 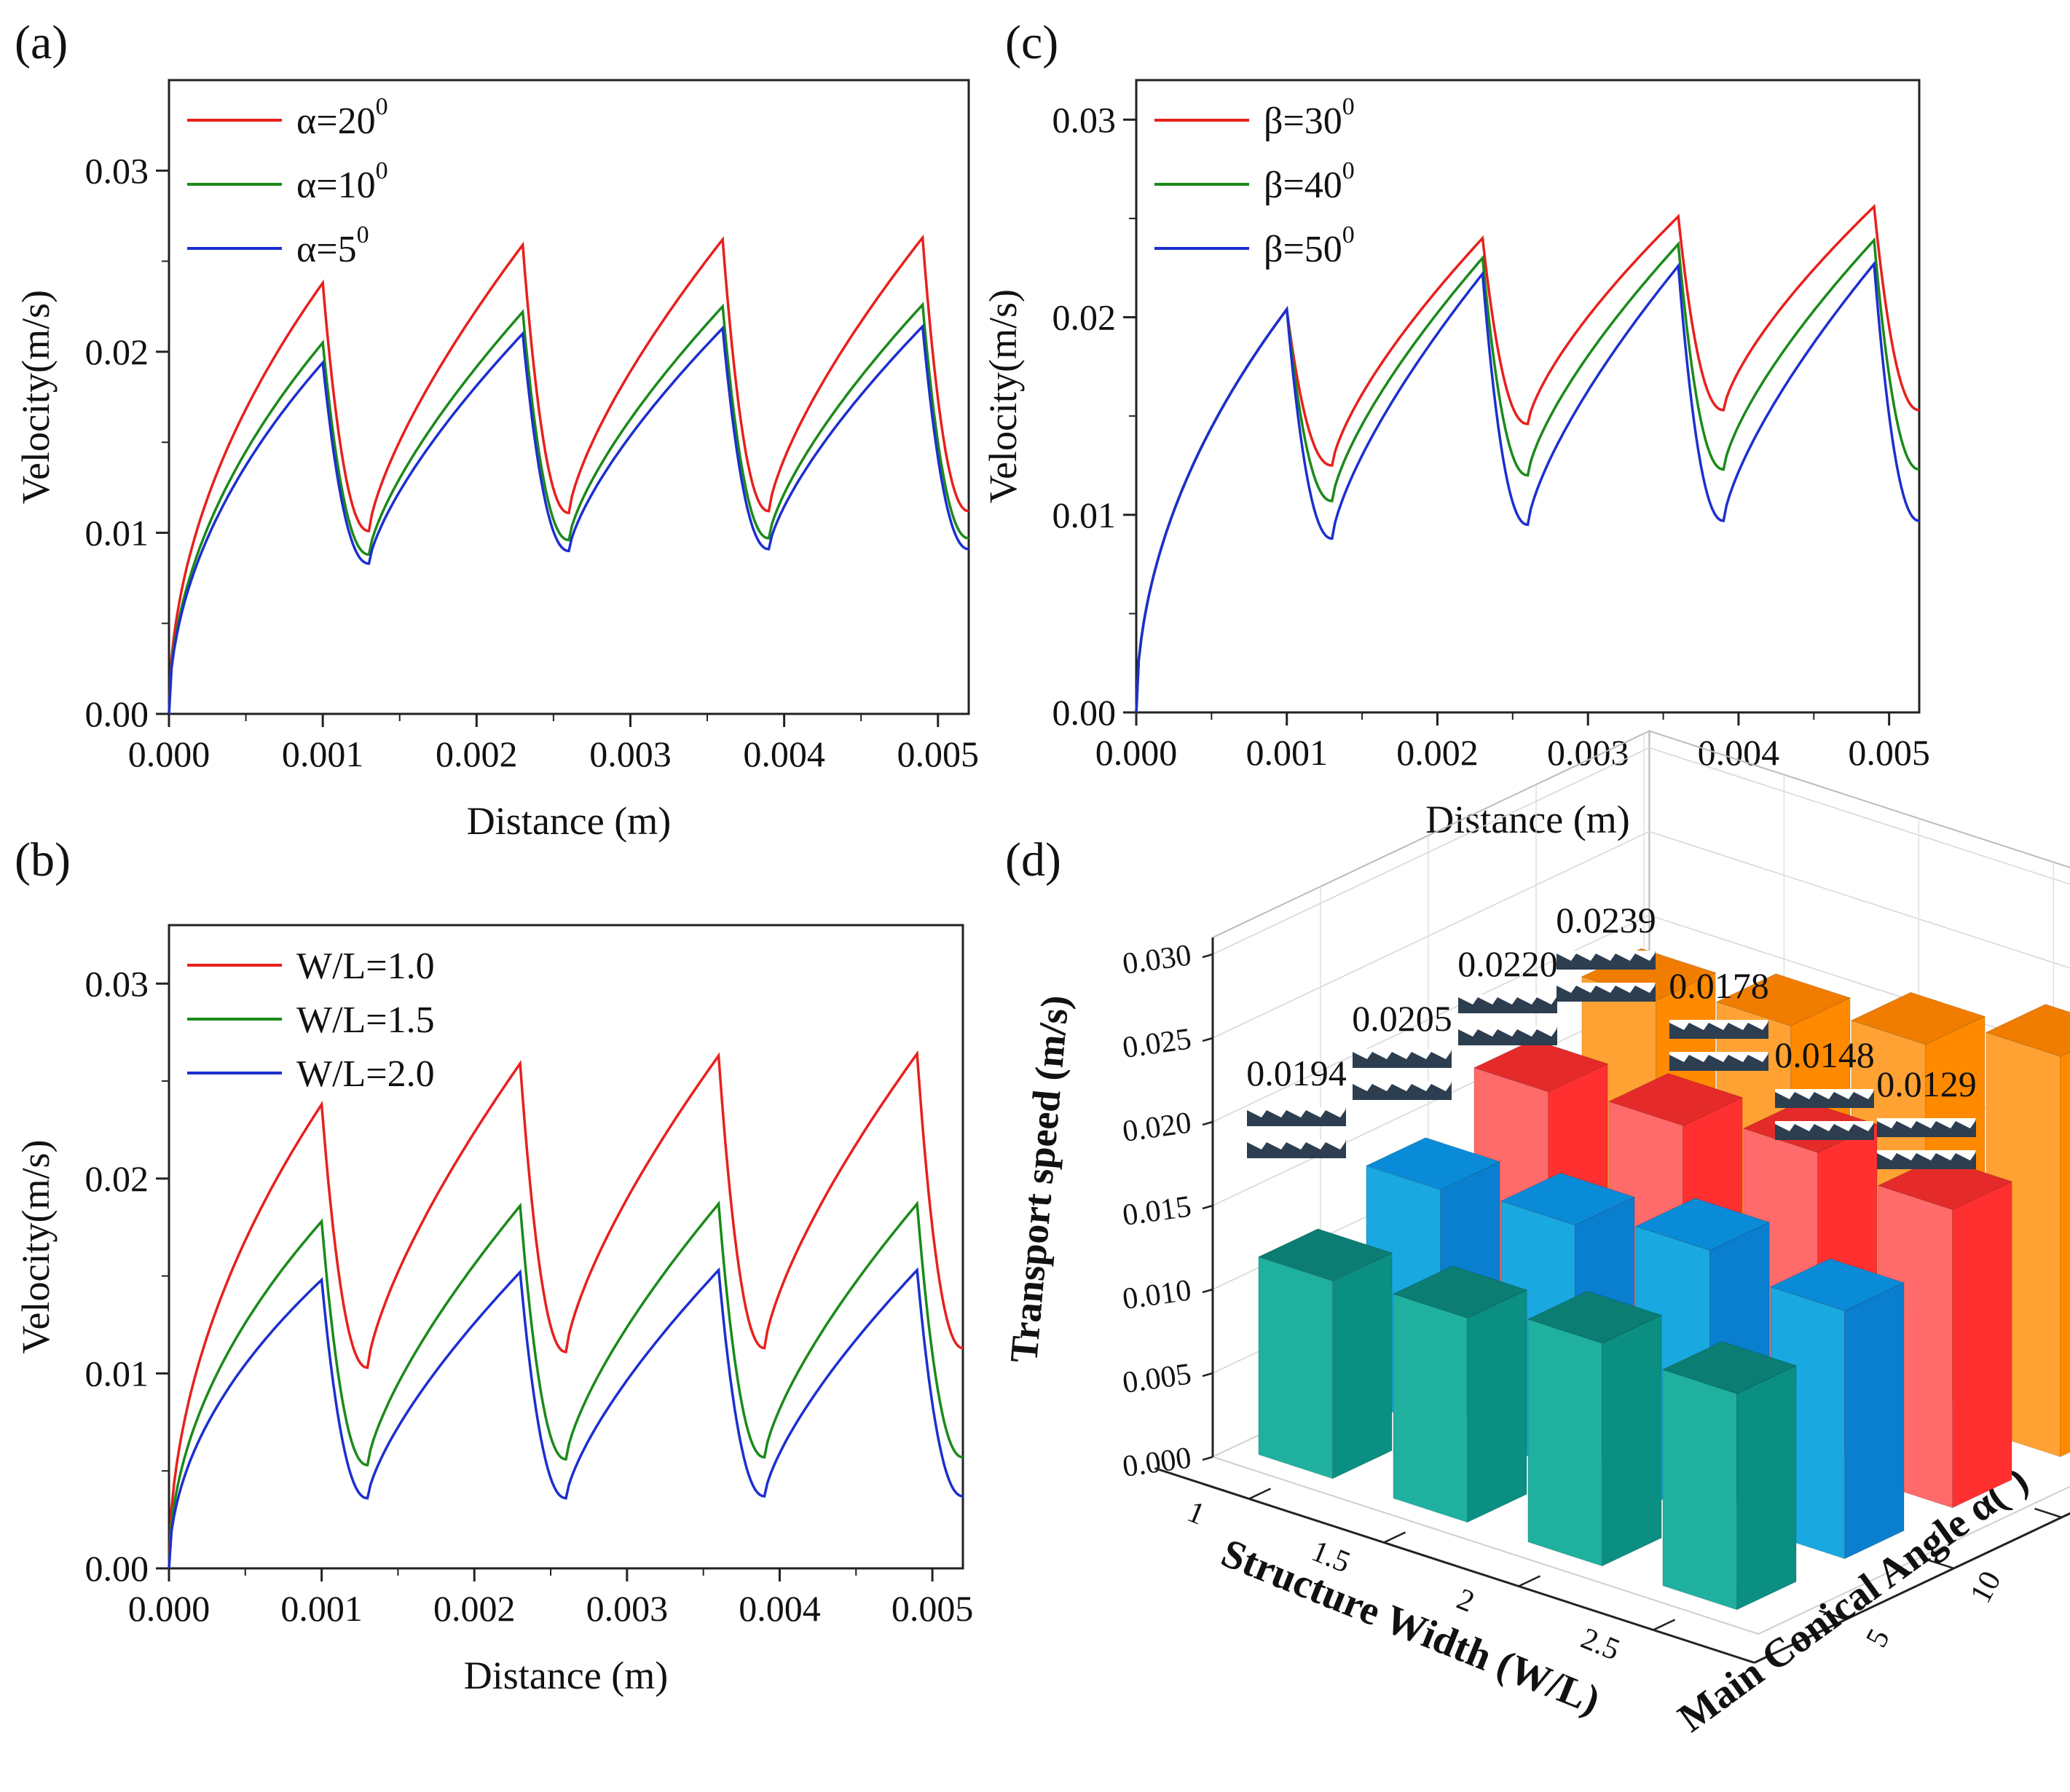 What do you see at coordinates (1303, 185) in the screenshot?
I see `legend-text: β=40` at bounding box center [1303, 185].